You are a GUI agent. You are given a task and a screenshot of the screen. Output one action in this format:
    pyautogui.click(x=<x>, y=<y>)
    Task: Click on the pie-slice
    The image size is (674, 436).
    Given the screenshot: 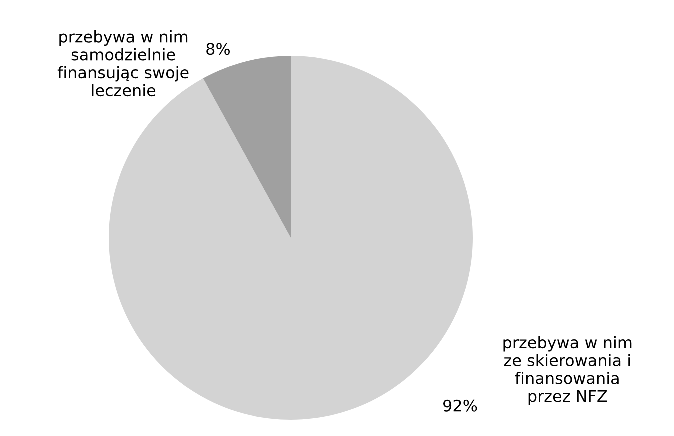 What is the action you would take?
    pyautogui.click(x=247, y=147)
    